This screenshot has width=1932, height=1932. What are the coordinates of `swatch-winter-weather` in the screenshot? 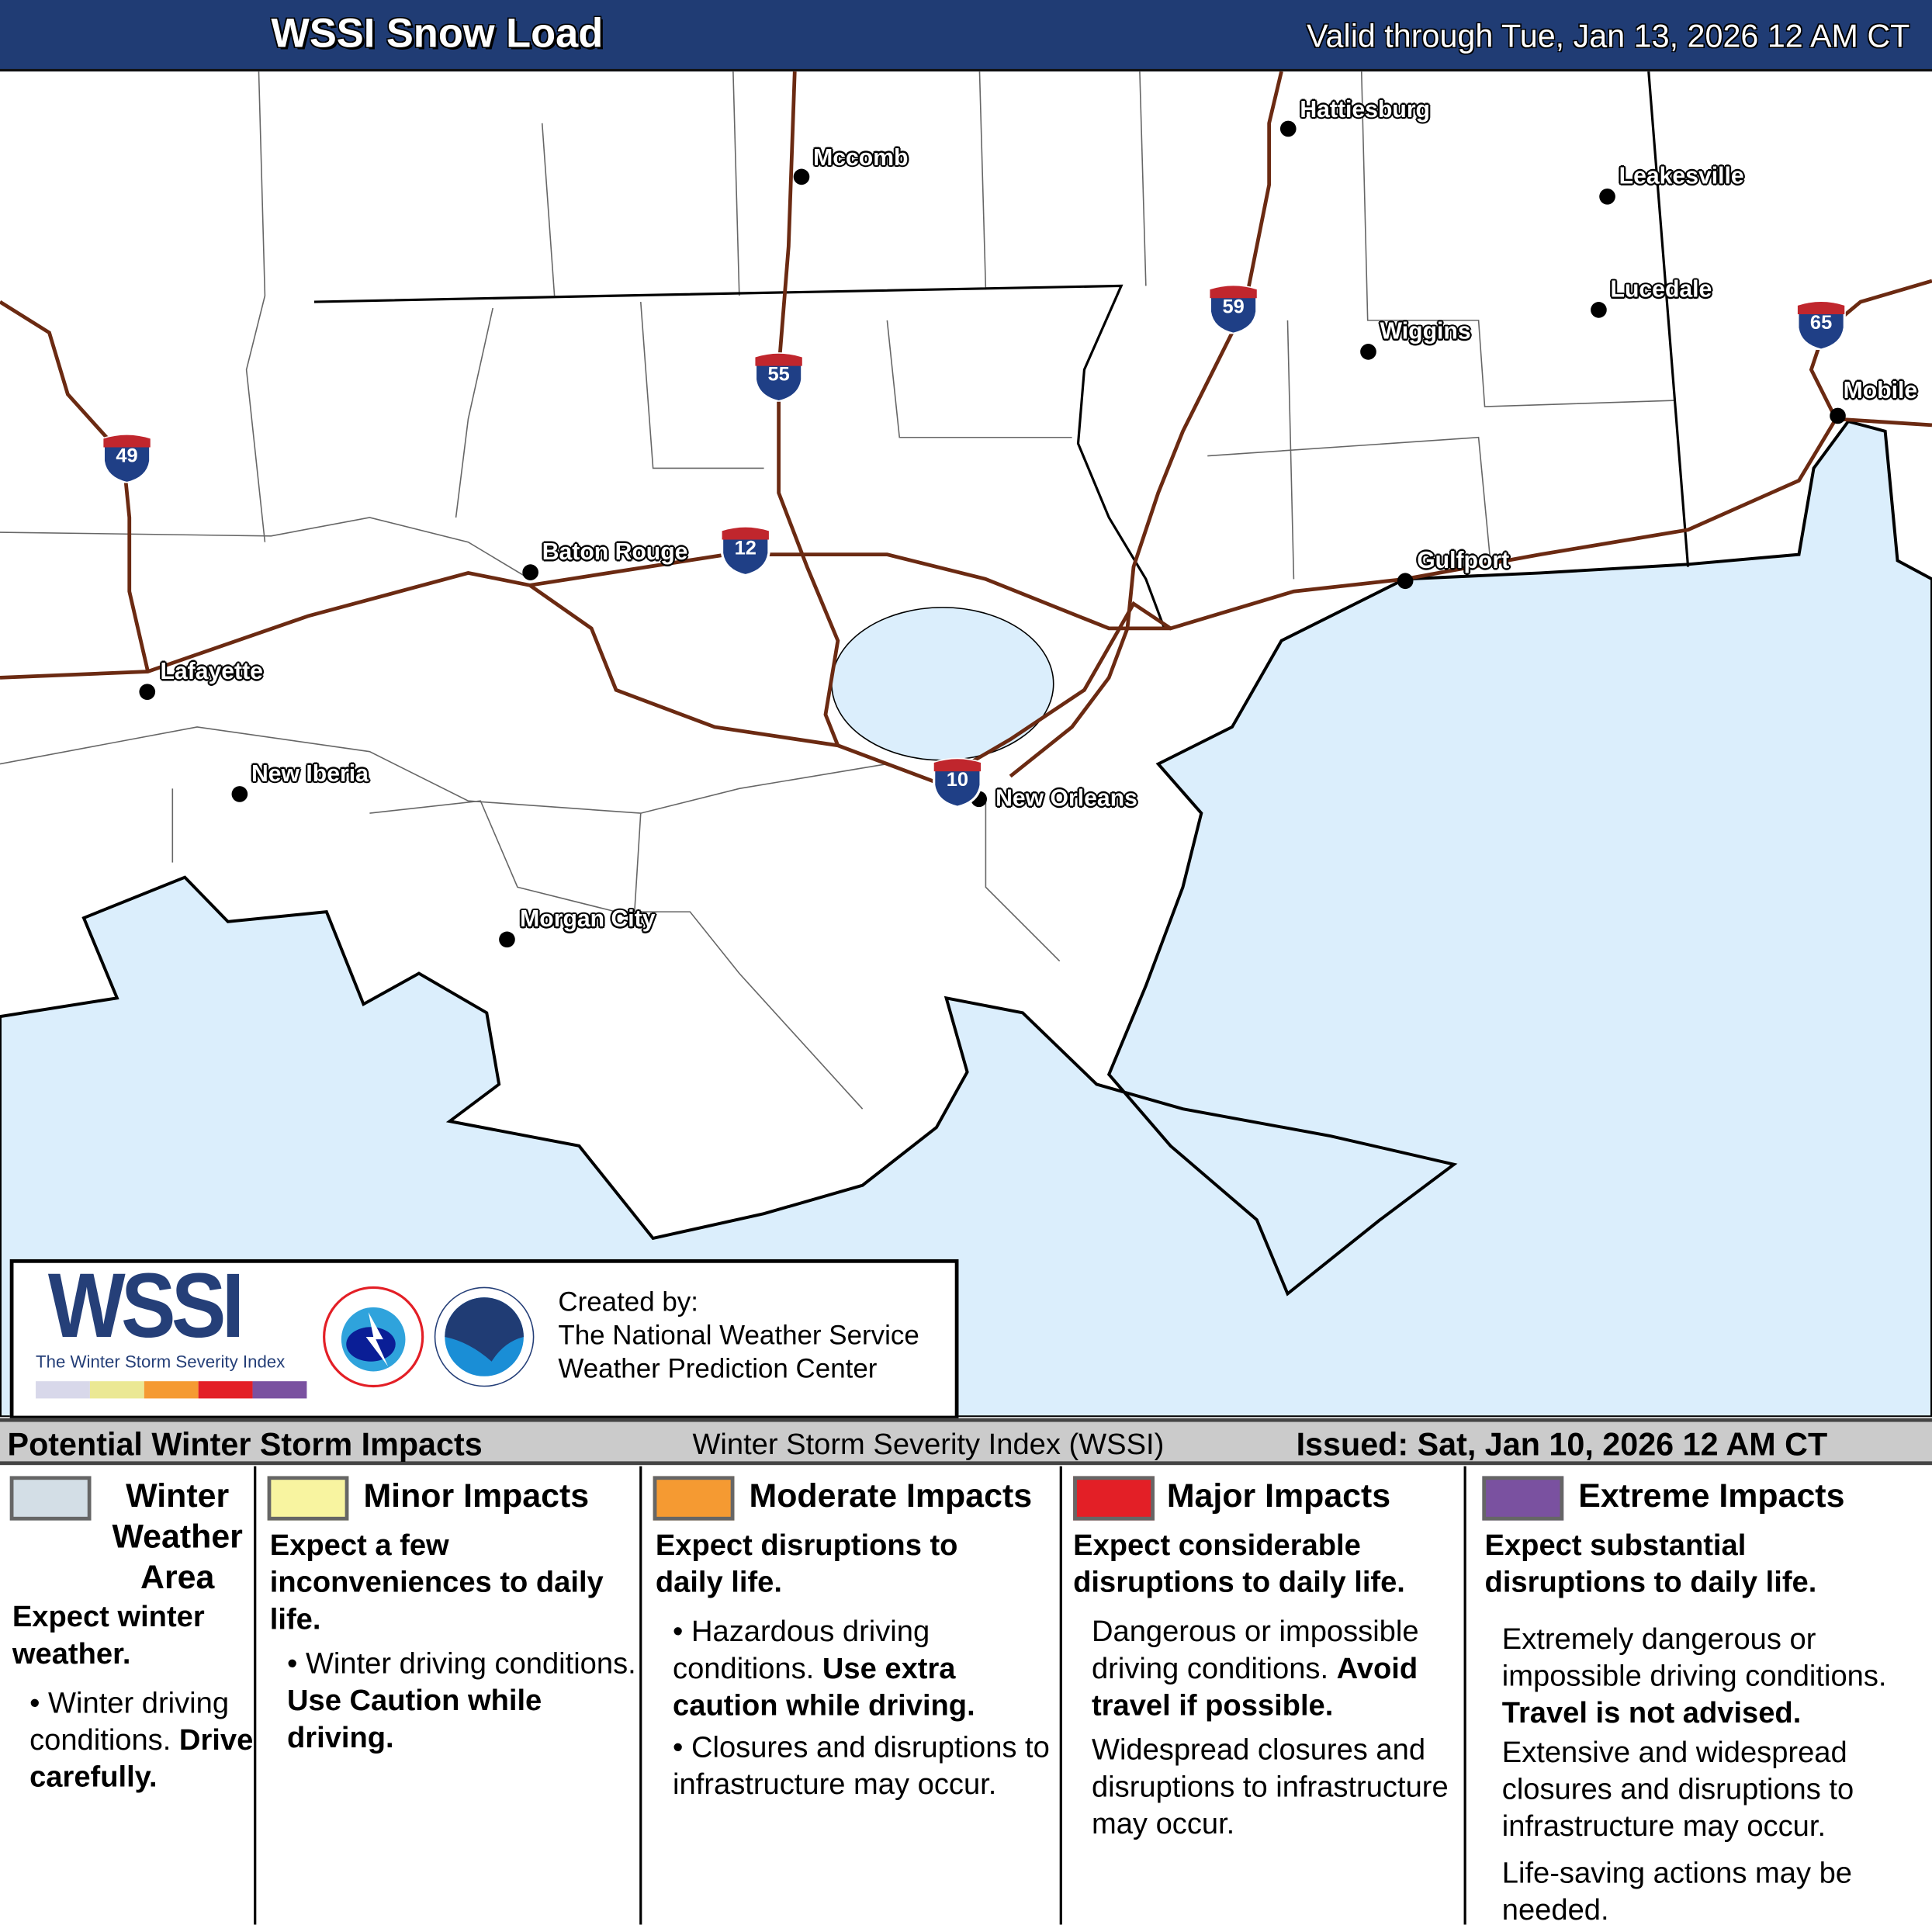 It's located at (50, 1498).